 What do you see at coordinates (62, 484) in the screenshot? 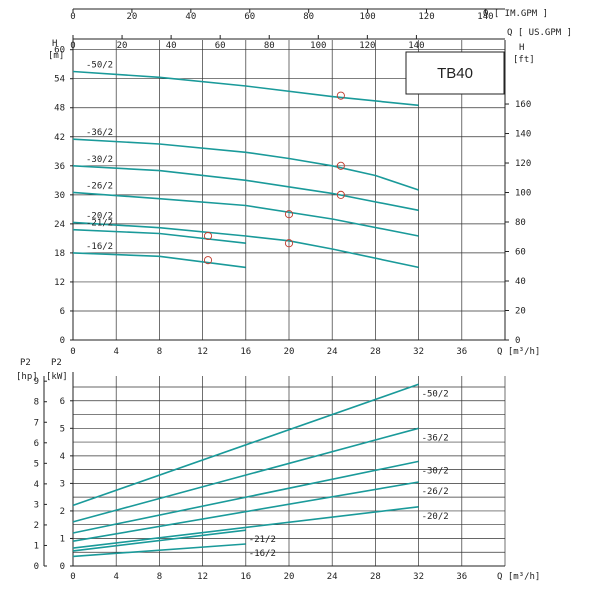
I see `power-kw-tick-label: 3` at bounding box center [62, 484].